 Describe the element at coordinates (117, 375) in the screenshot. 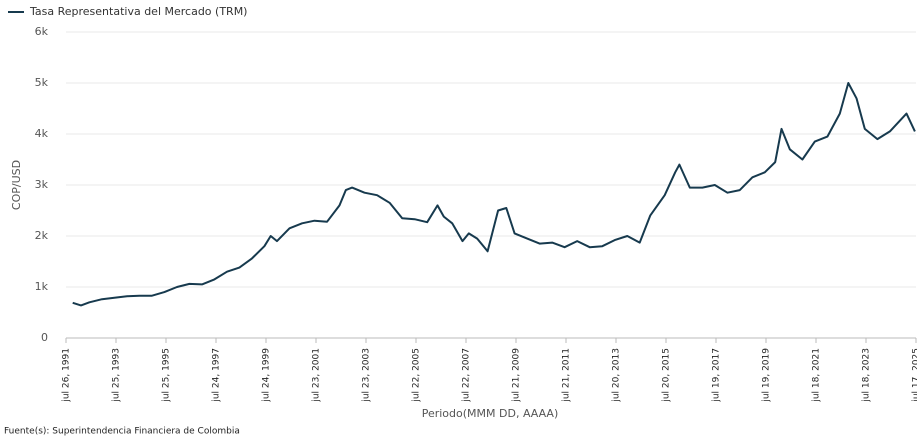

I see `x-tick-label: jul 25, 1993` at that location.